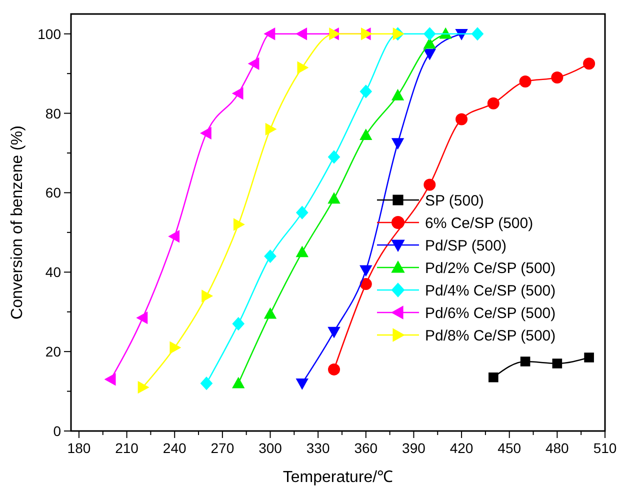  Describe the element at coordinates (414, 448) in the screenshot. I see `x-tick-label: 390` at that location.